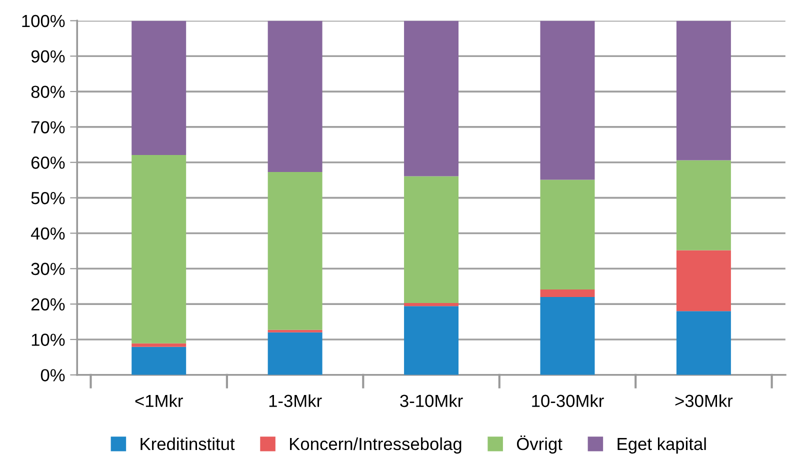 The height and width of the screenshot is (460, 787). What do you see at coordinates (662, 445) in the screenshot?
I see `legend-label: Eget kapital` at bounding box center [662, 445].